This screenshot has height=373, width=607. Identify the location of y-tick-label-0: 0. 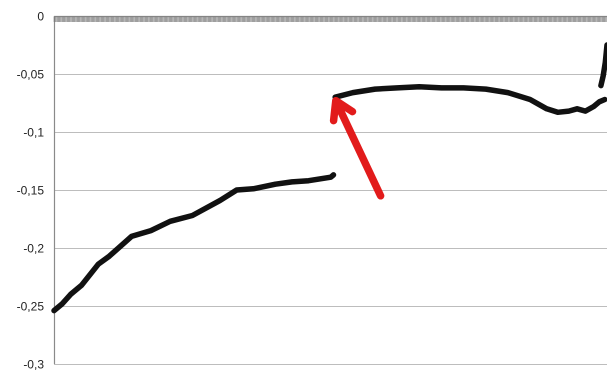
(40, 17).